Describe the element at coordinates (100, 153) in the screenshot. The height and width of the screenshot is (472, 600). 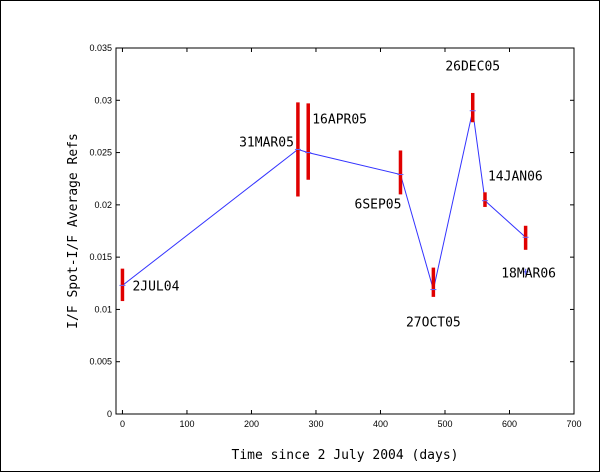
I see `y-tick-label: 0.025` at that location.